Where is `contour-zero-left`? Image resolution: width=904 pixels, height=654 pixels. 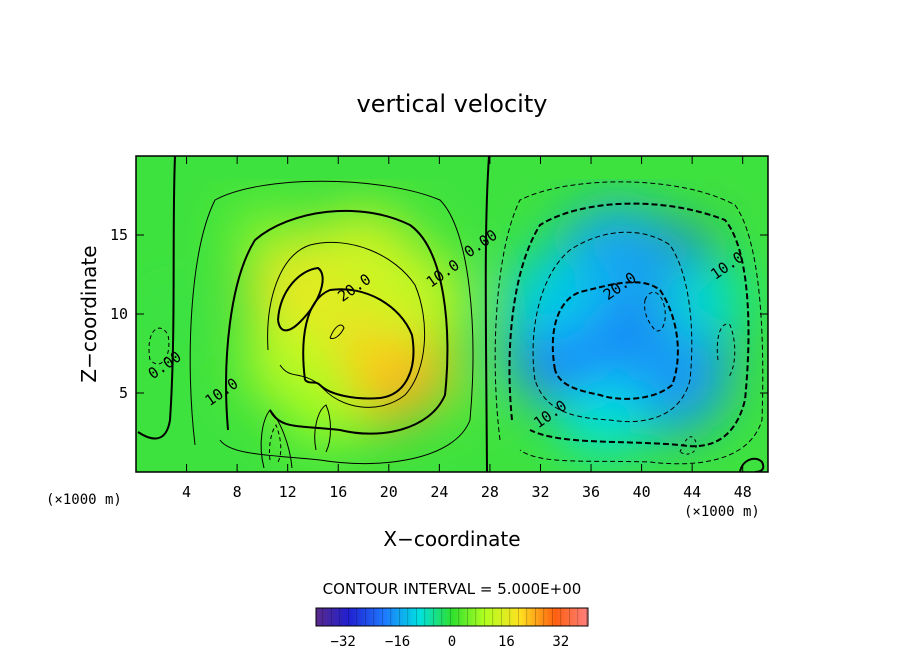
contour-zero-left is located at coordinates (156, 298).